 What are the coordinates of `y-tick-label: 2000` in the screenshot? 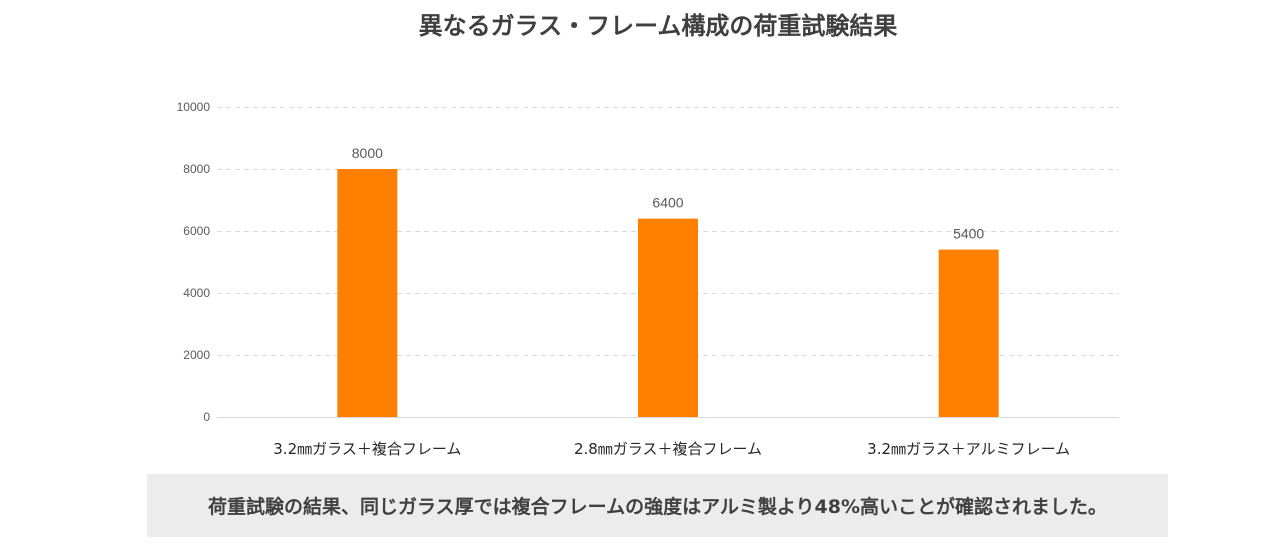 It's located at (196, 355).